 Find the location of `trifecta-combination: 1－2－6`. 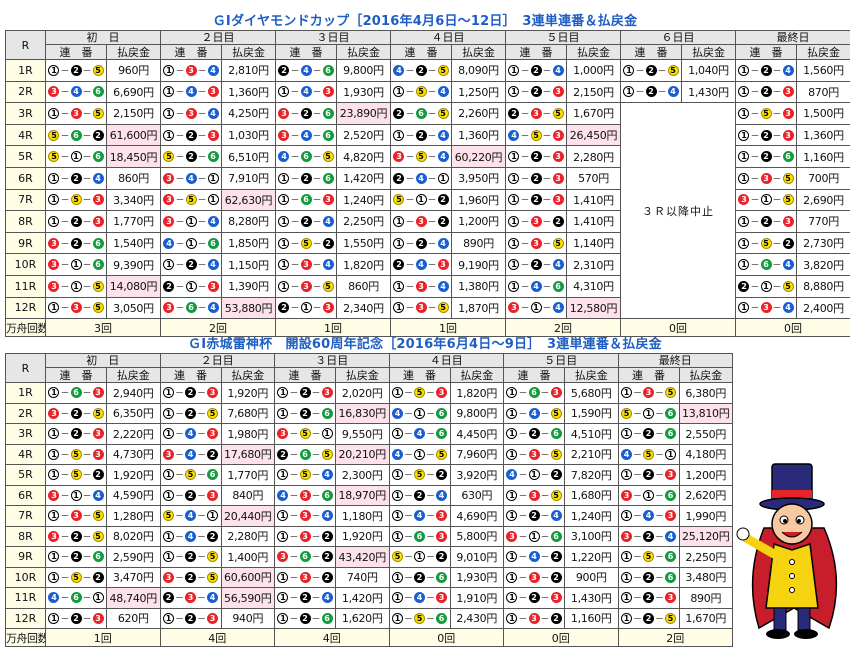

trifecta-combination: 1－2－6 is located at coordinates (648, 577).